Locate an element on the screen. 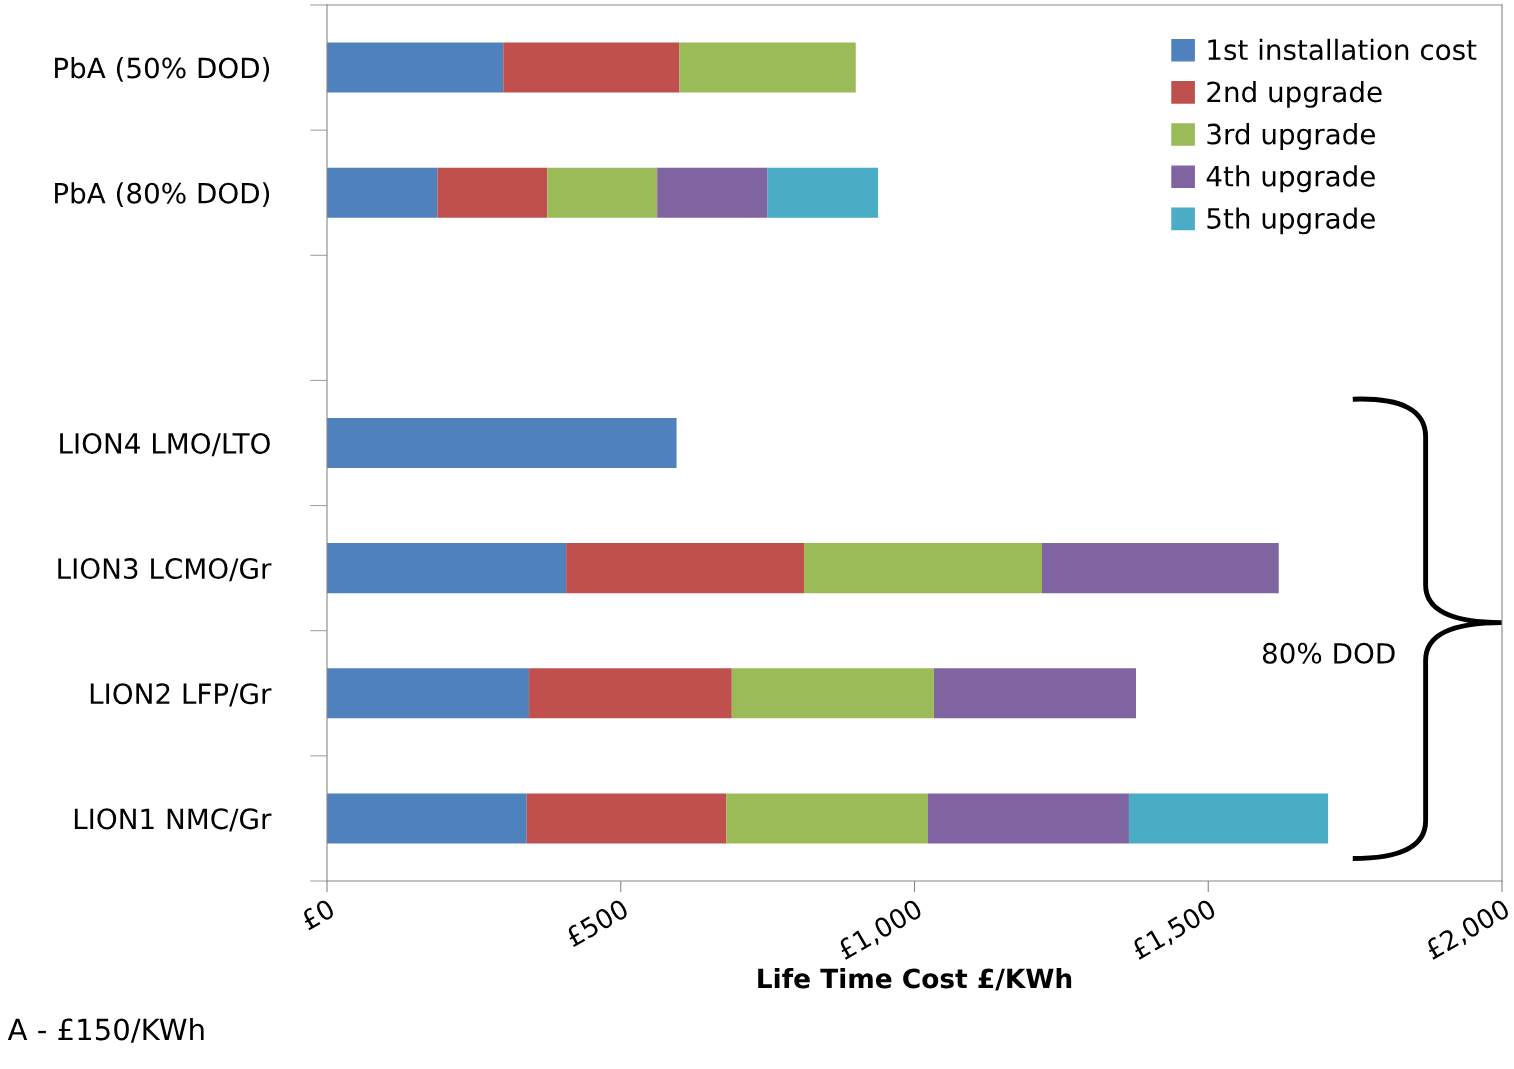 Image resolution: width=1514 pixels, height=1069 pixels. x-tick-label: £0 is located at coordinates (317, 914).